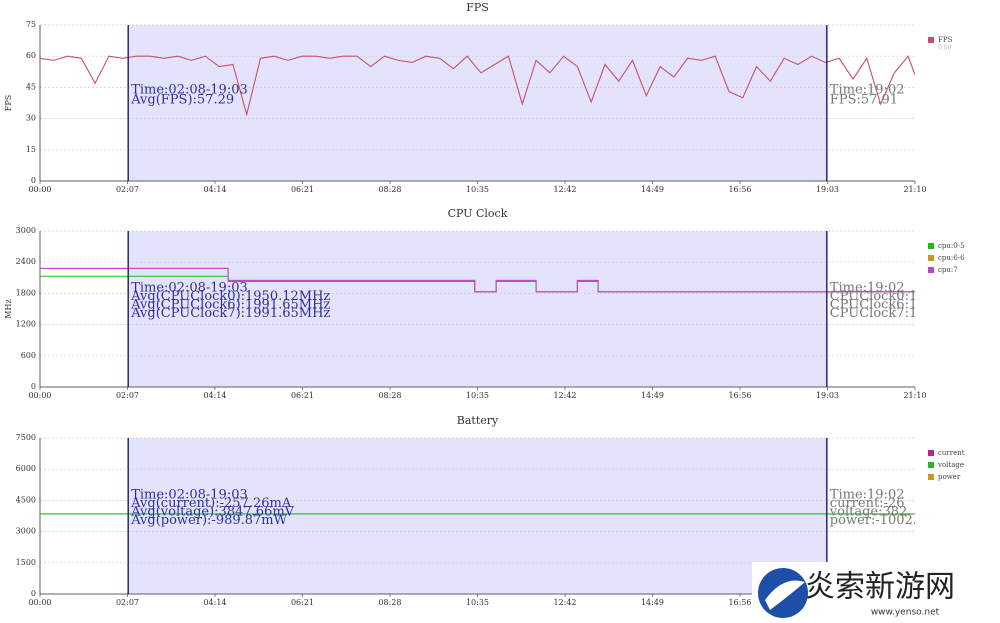 Image resolution: width=1000 pixels, height=623 pixels. What do you see at coordinates (878, 313) in the screenshot?
I see `annotation: CPUClock7:18` at bounding box center [878, 313].